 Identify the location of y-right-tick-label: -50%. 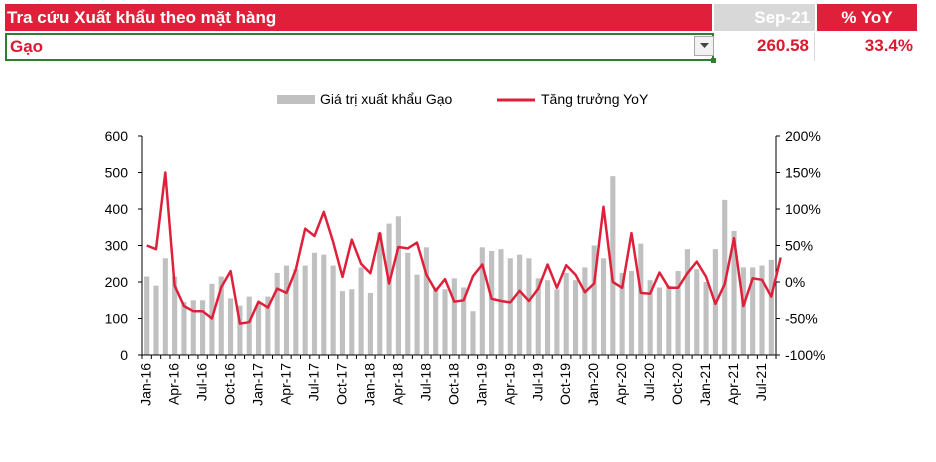
(801, 319).